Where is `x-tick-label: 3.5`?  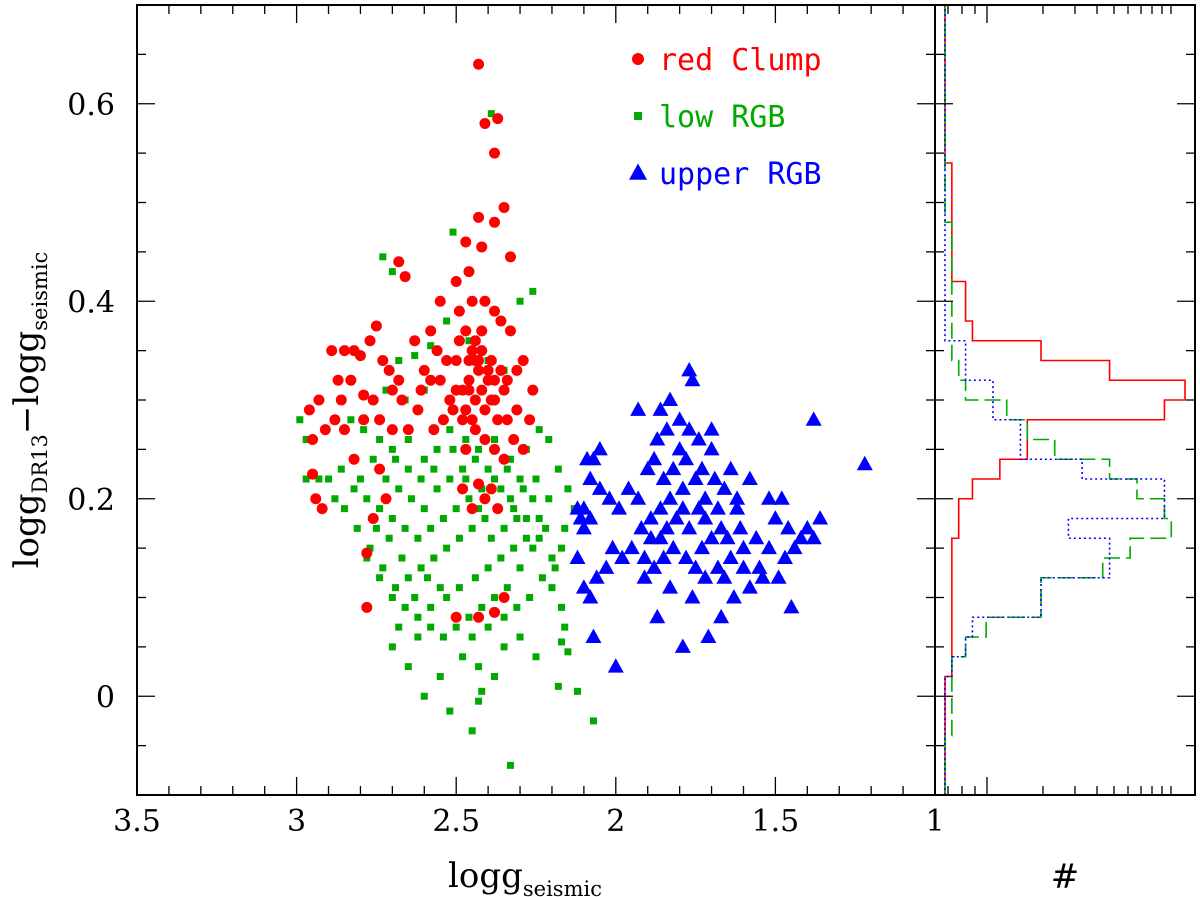
x-tick-label: 3.5 is located at coordinates (137, 821).